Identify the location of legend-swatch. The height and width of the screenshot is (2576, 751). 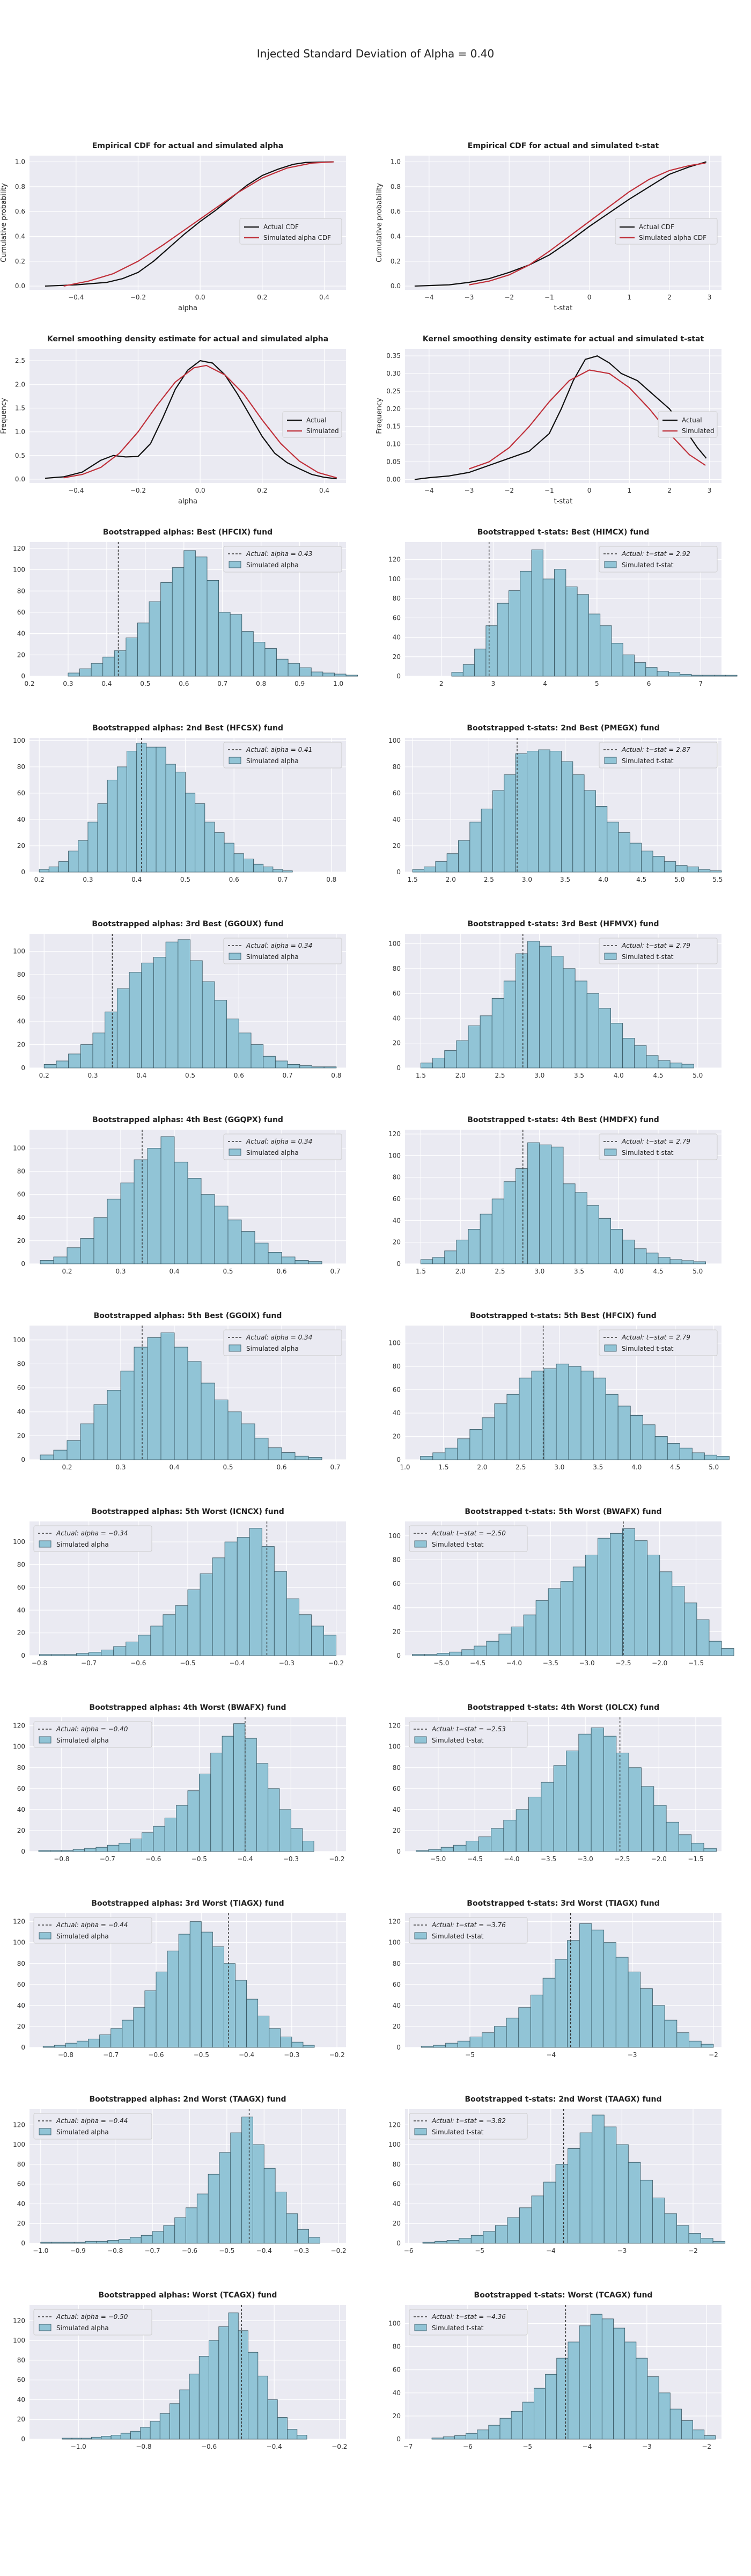
(420, 2131).